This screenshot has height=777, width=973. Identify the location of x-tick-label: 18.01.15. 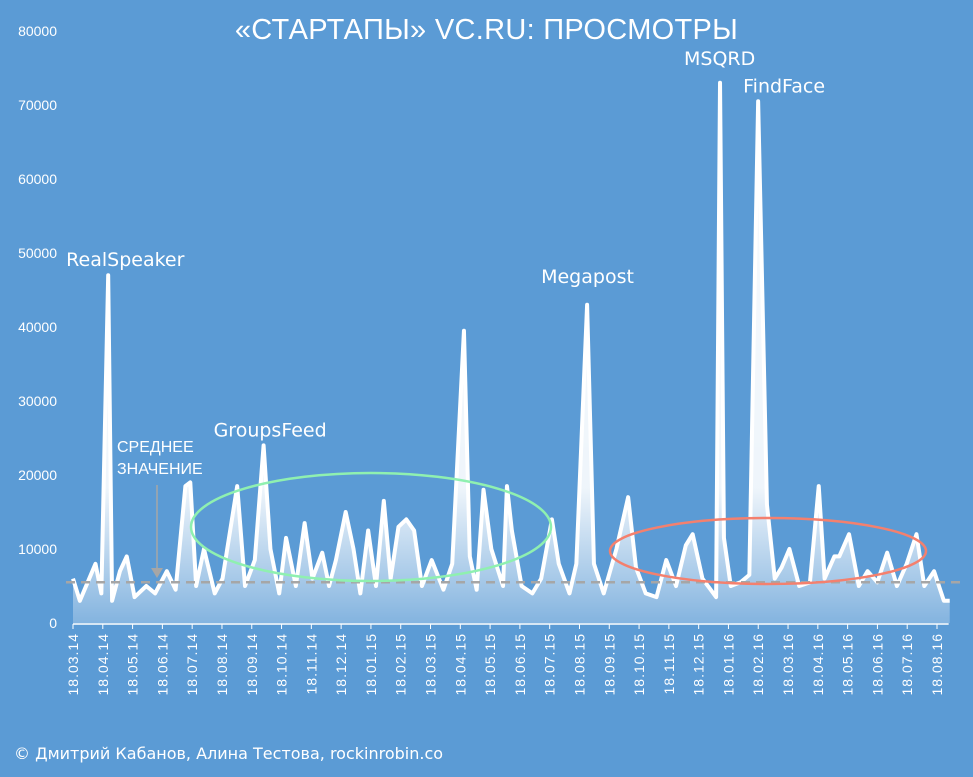
(371, 664).